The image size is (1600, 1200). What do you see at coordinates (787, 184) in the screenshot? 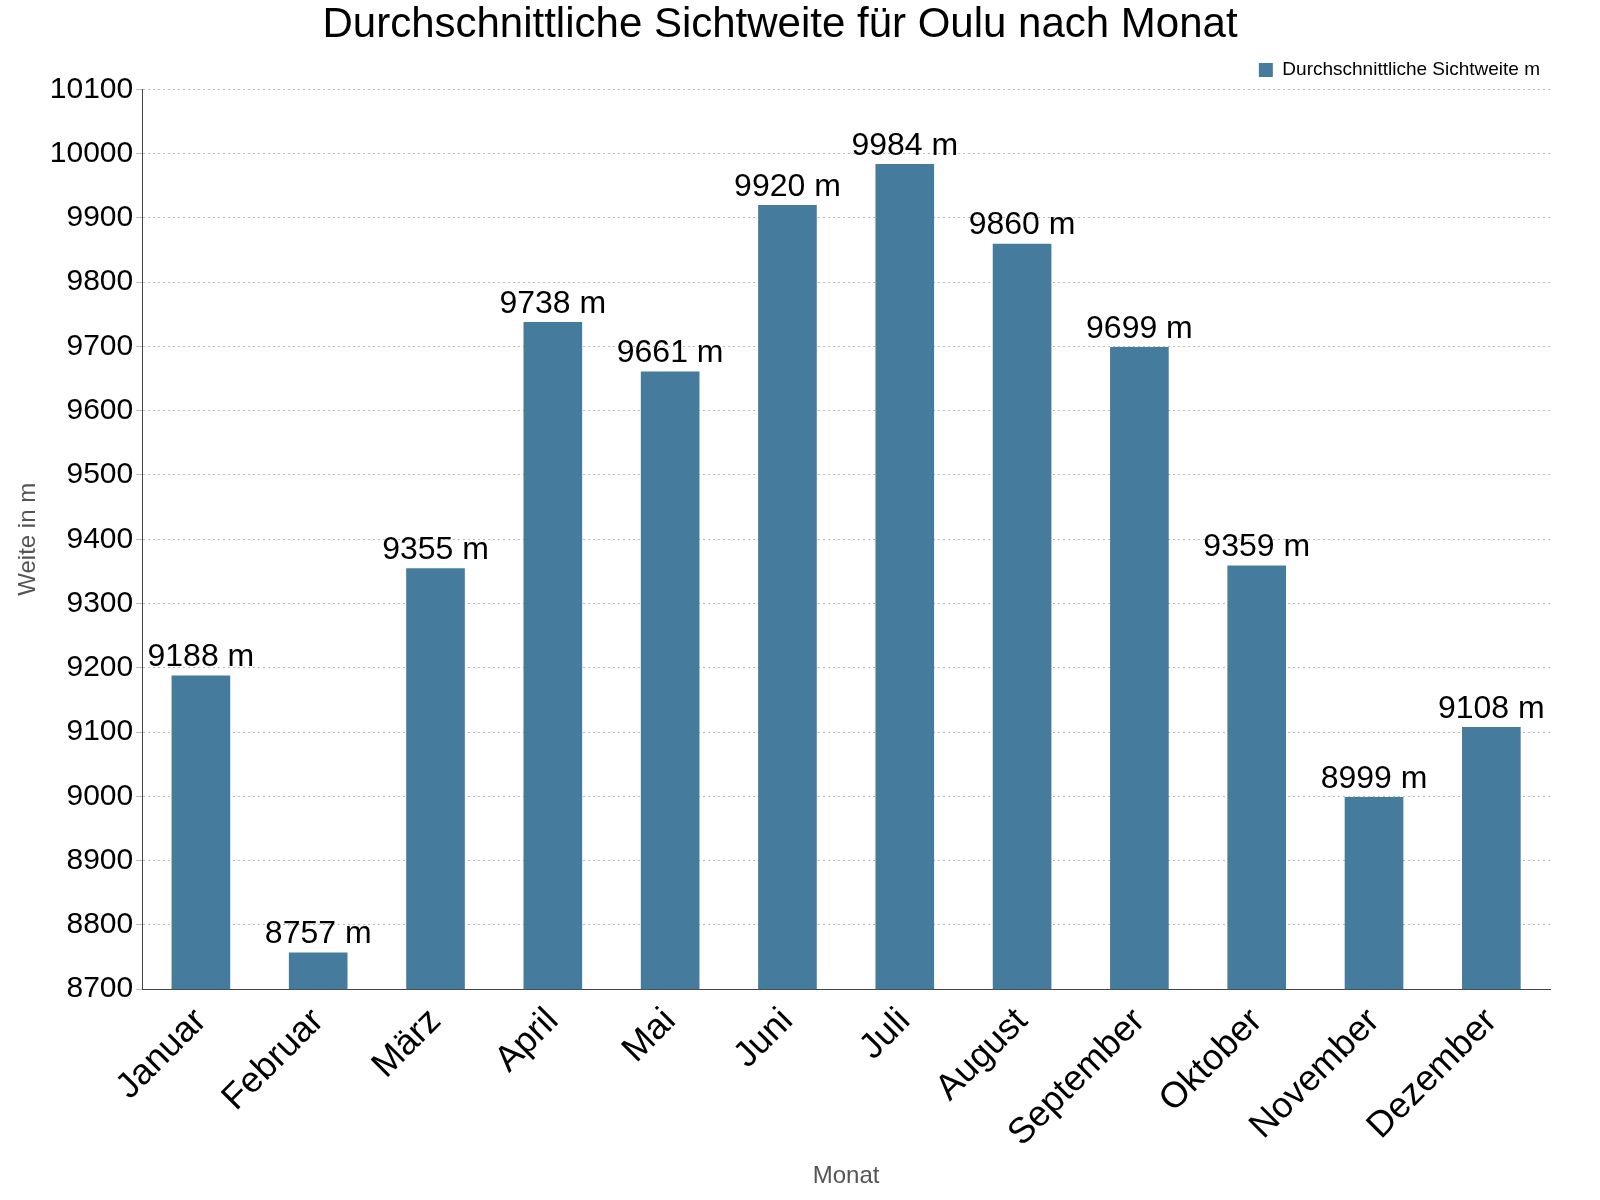
I see `data-label: 9920 m` at bounding box center [787, 184].